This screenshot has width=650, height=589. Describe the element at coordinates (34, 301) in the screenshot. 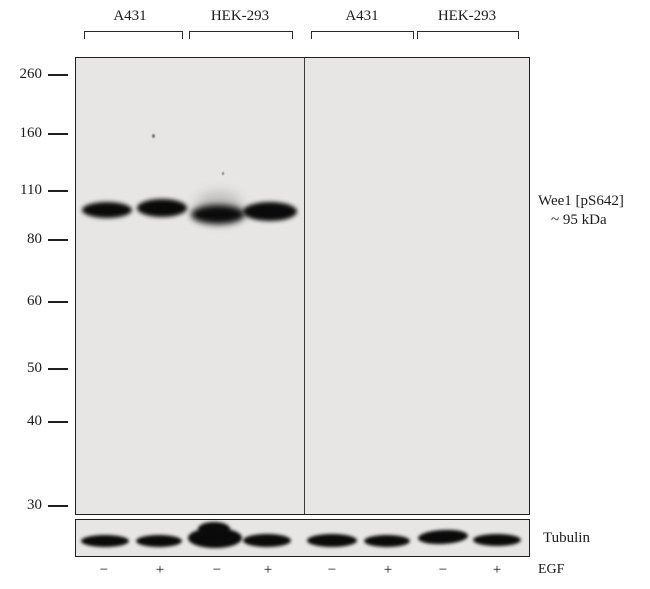

I see `mw-label: 60` at that location.